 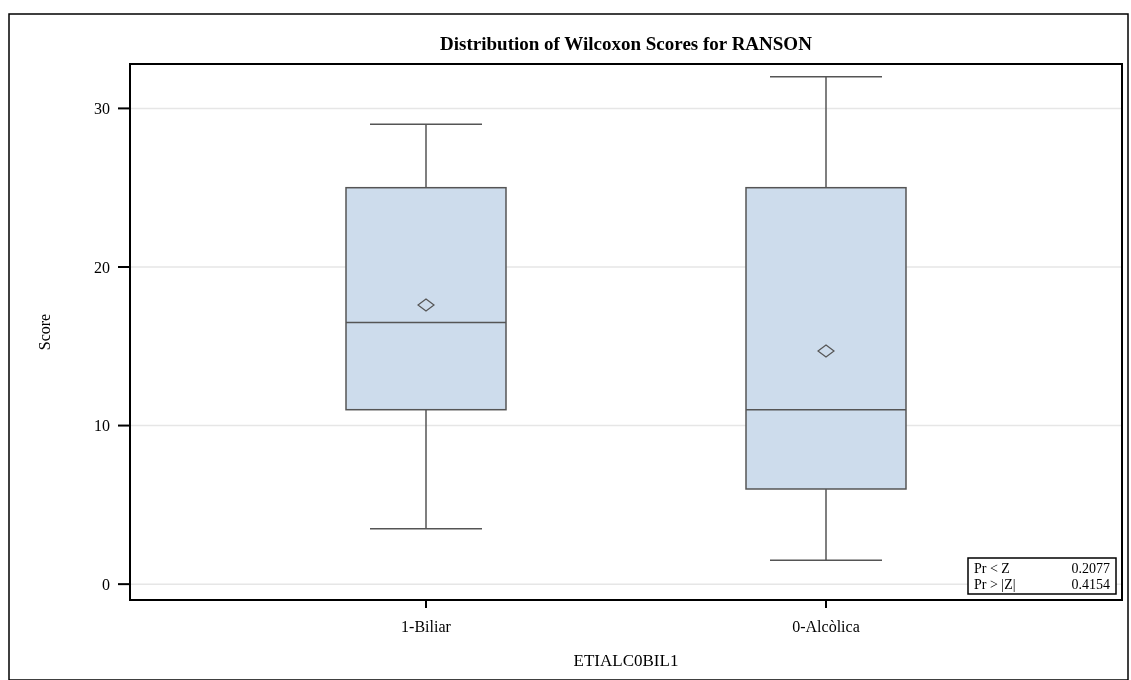 I want to click on annotation: Pr < Z, so click(x=992, y=568).